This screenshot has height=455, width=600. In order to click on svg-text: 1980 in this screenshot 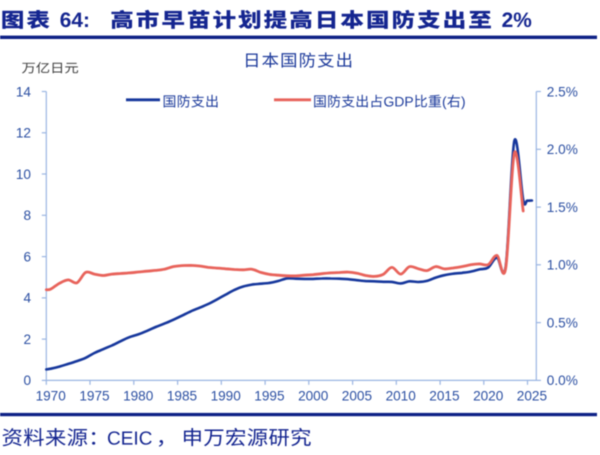, I will do `click(138, 395)`.